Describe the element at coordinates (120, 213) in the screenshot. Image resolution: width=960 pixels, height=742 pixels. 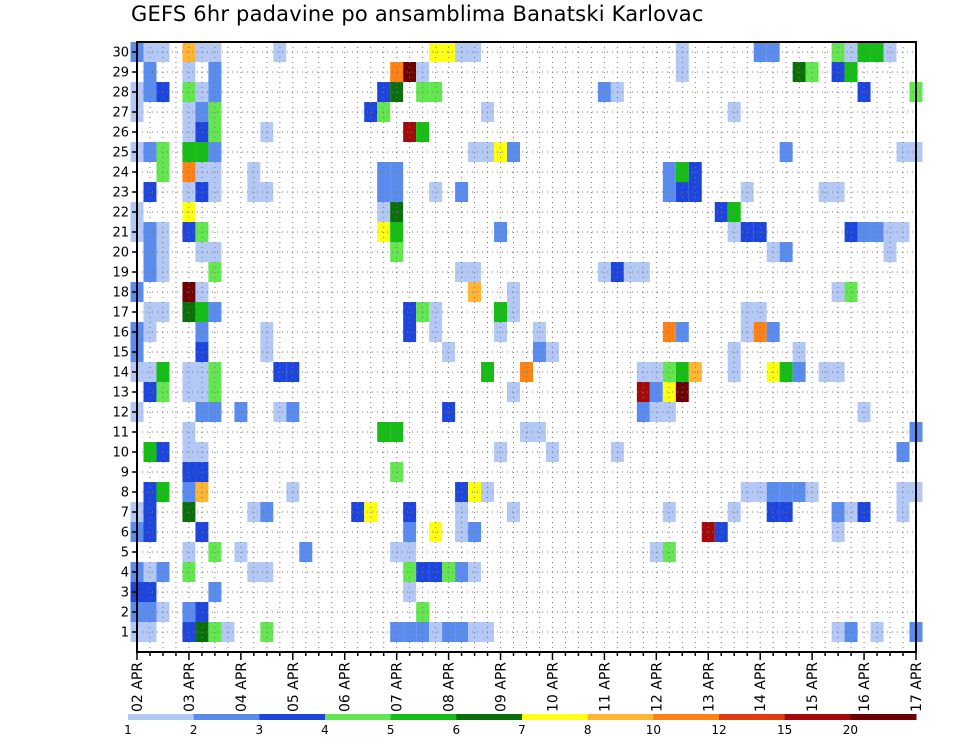
I see `y-tick-label: 22` at that location.